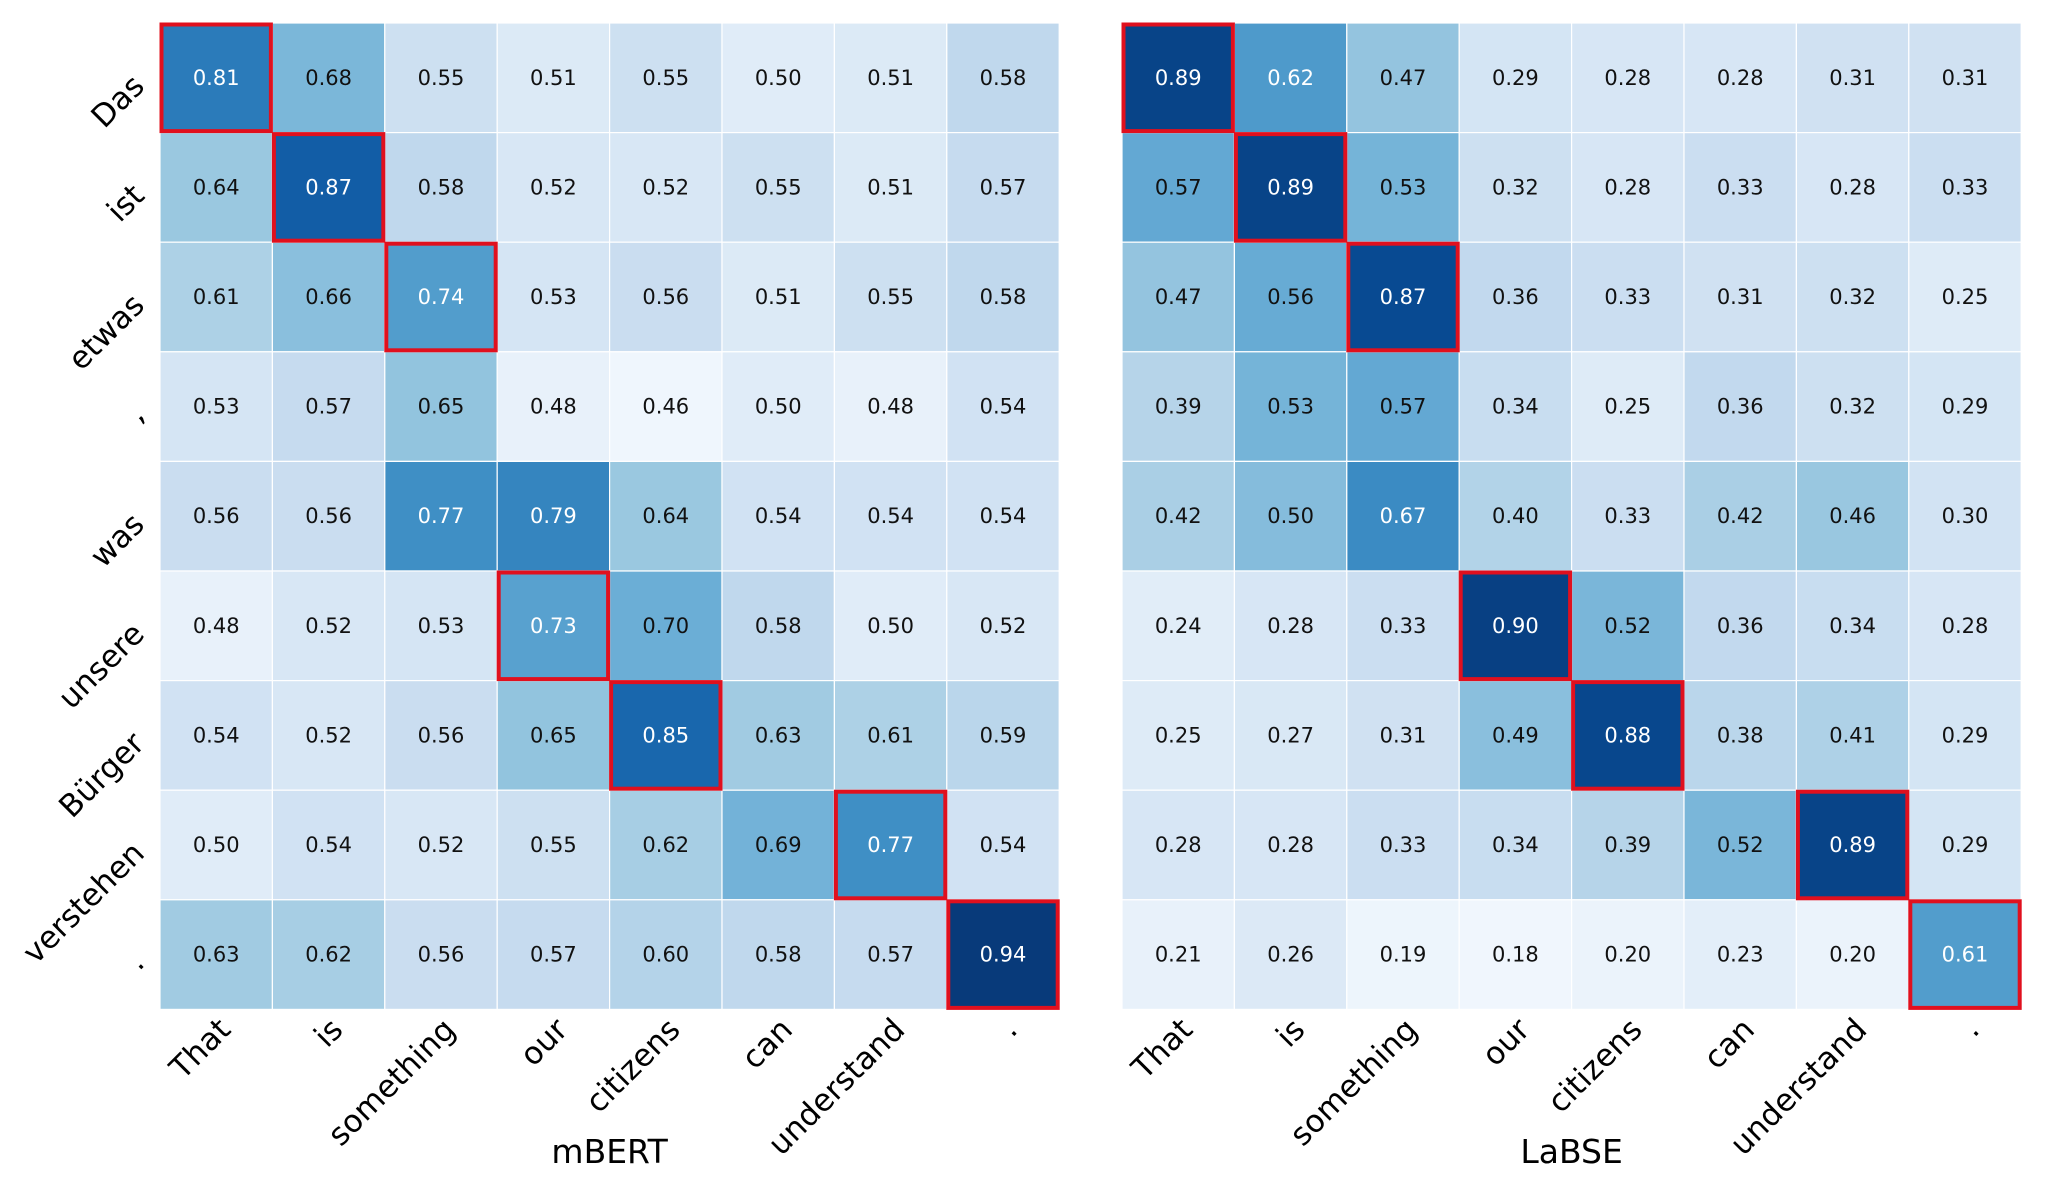 This screenshot has height=1180, width=2048. I want to click on cell-value-label: 0.31, so click(1965, 78).